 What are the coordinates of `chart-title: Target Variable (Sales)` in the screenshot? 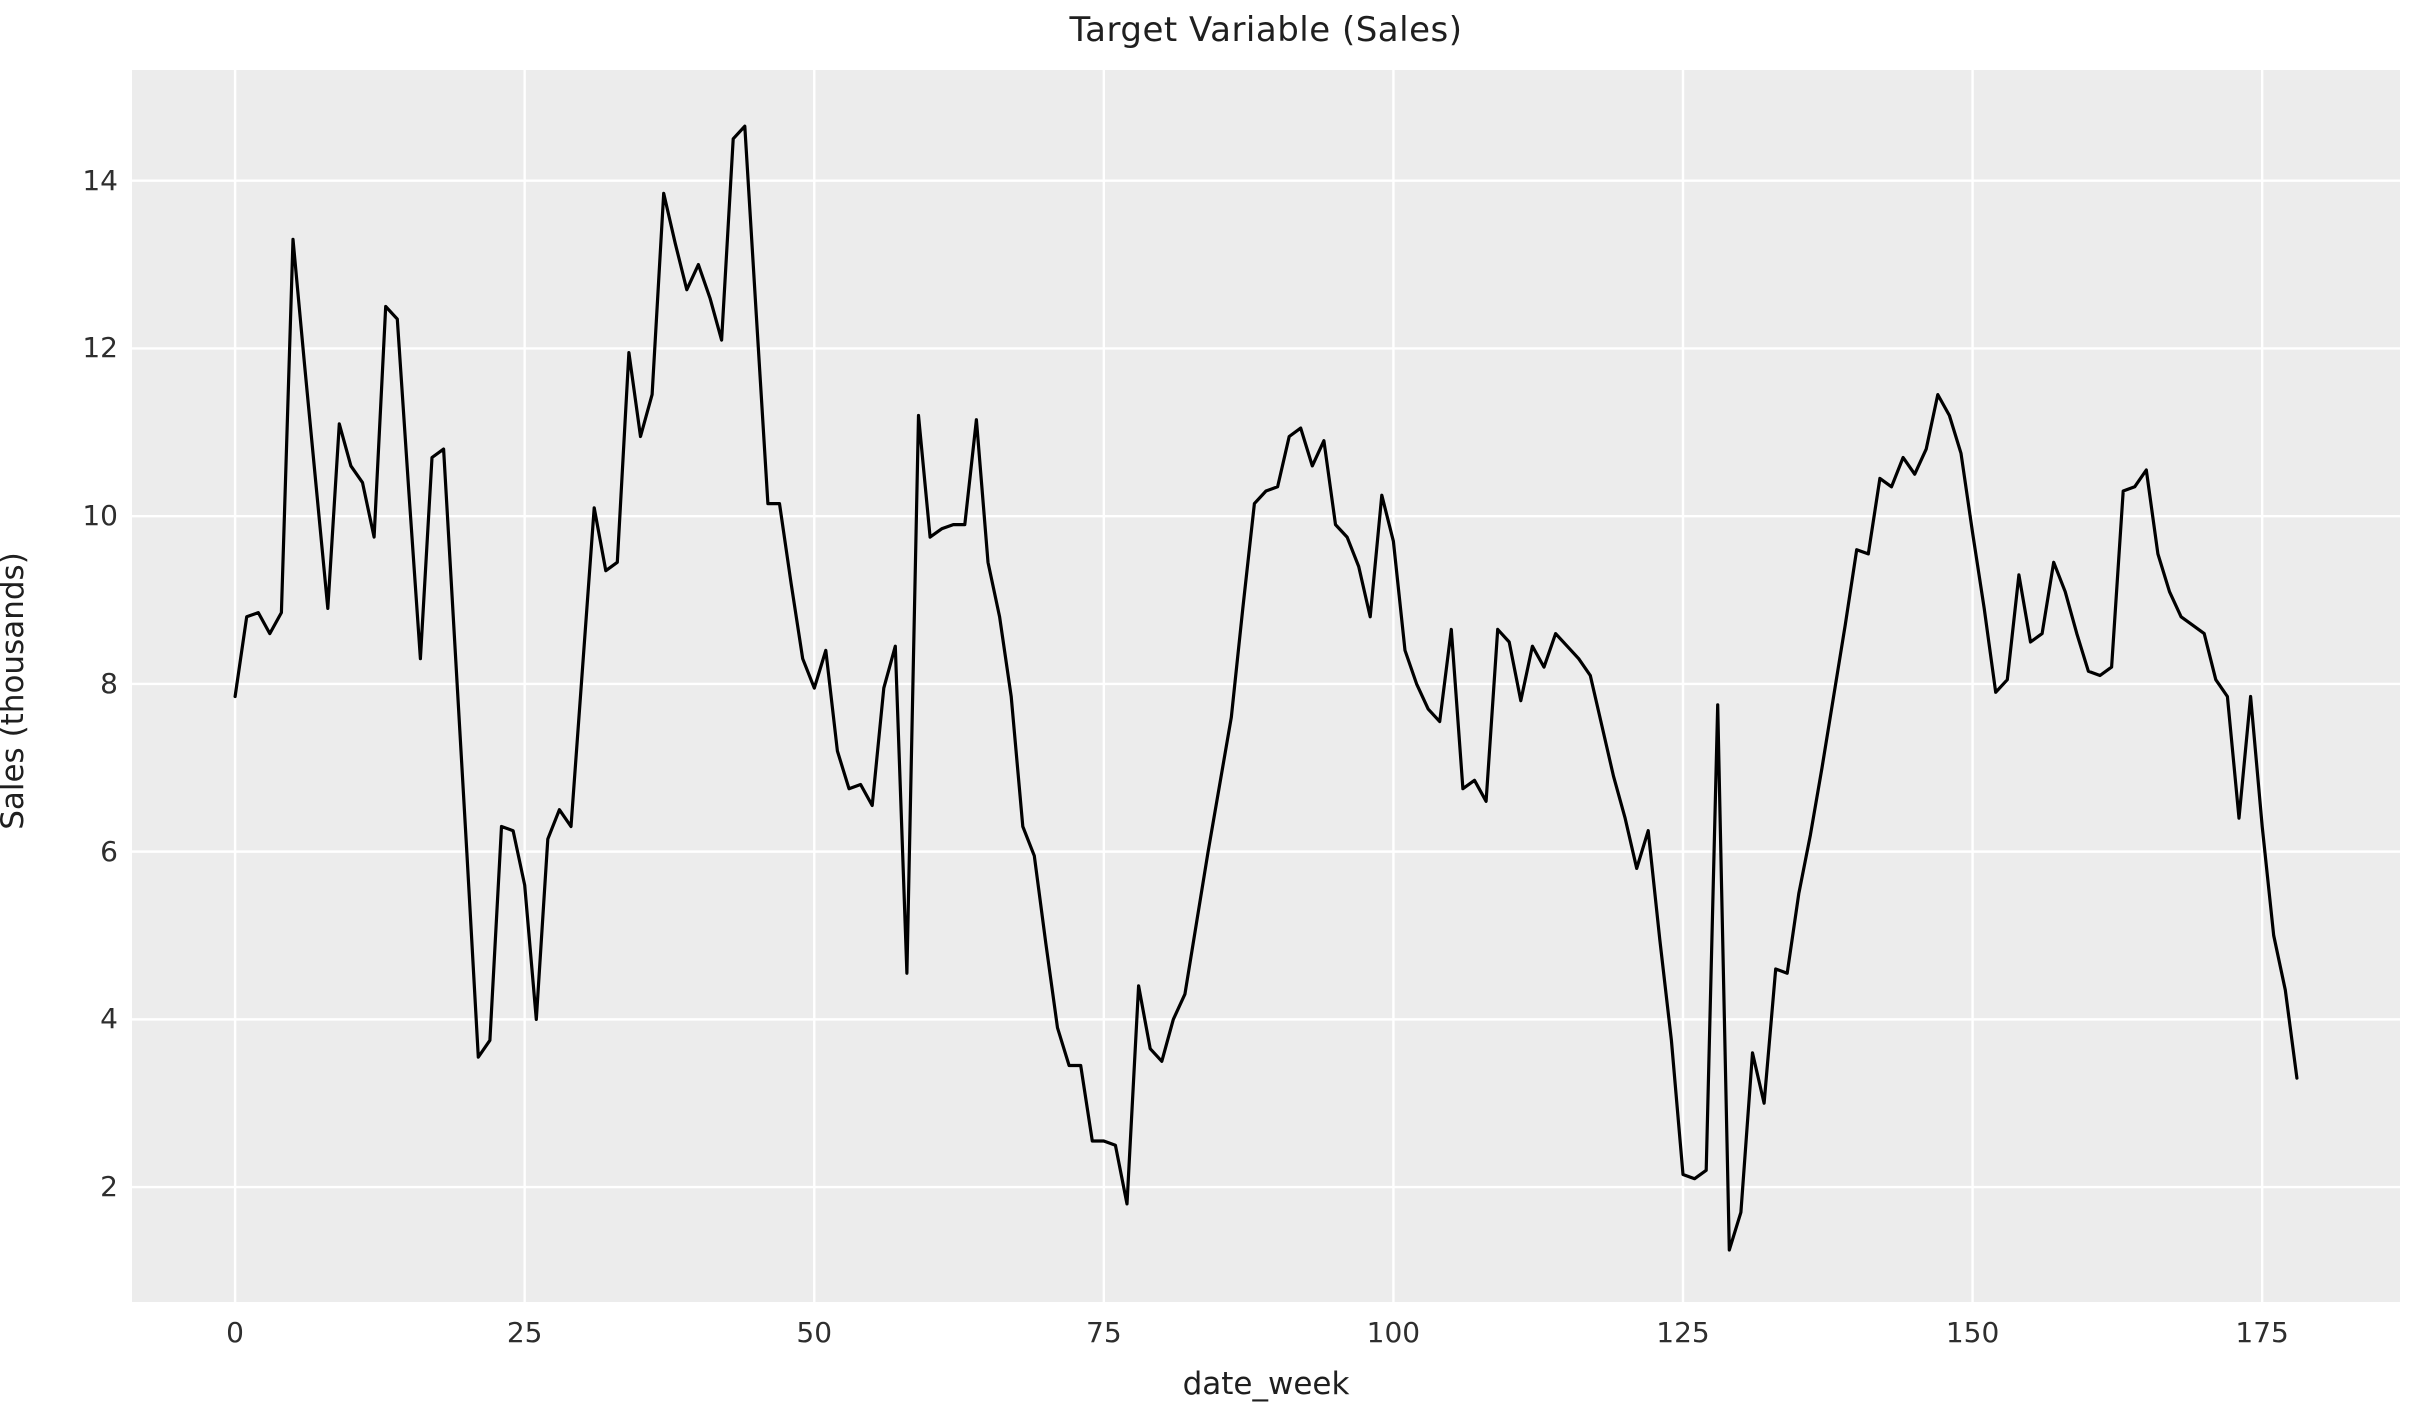 It's located at (1266, 30).